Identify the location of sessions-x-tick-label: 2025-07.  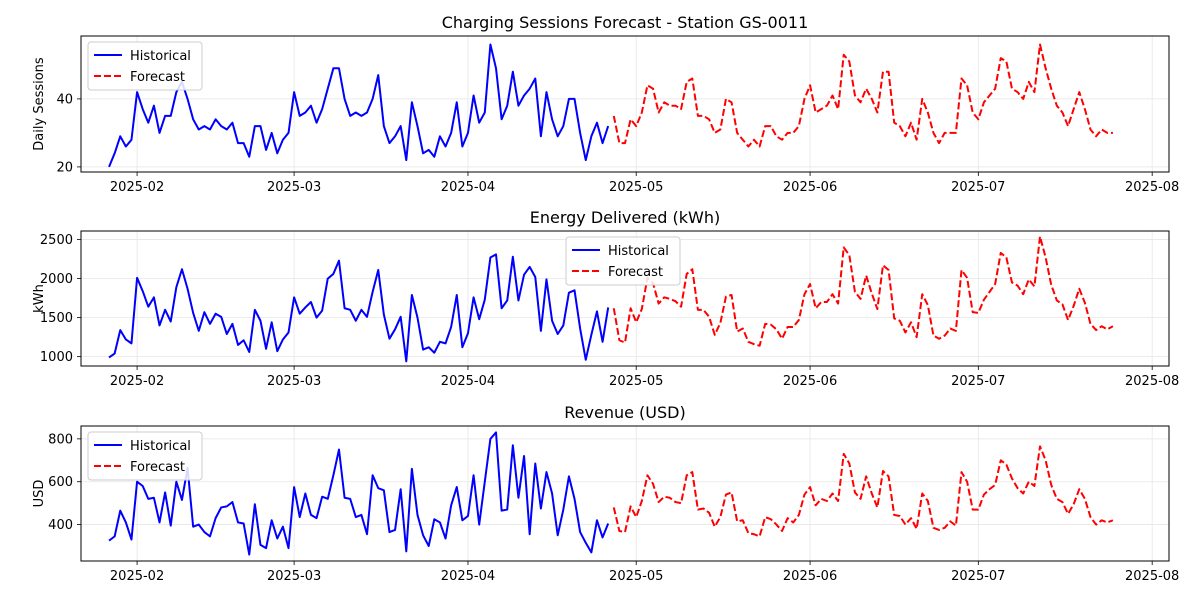
(978, 187).